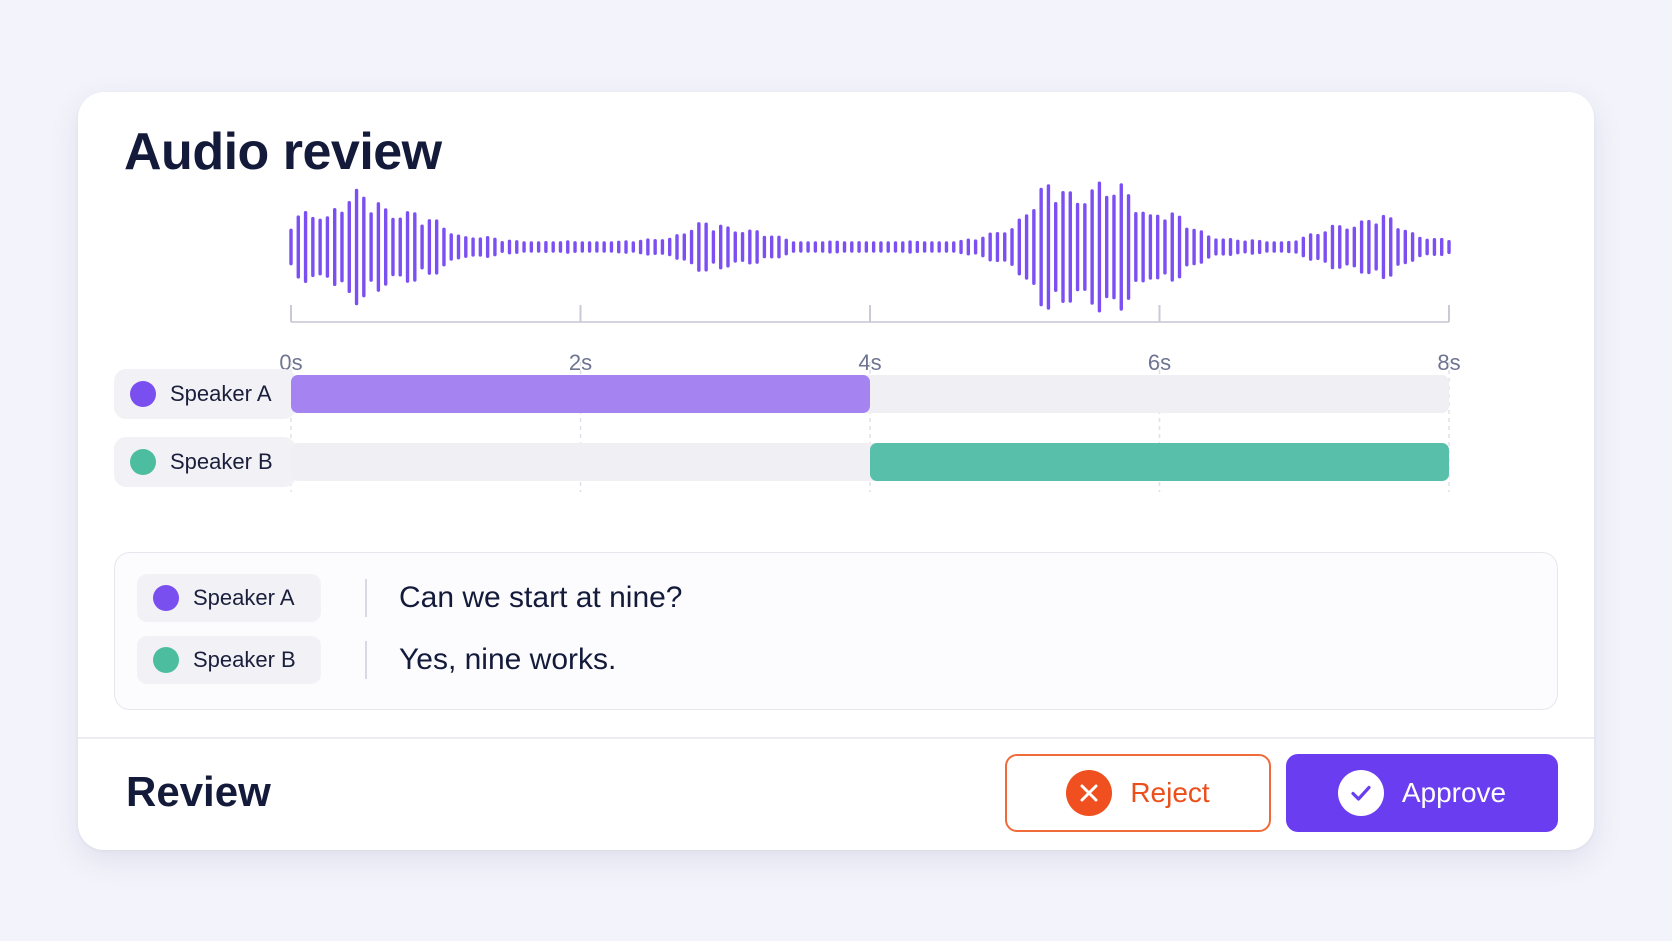  Describe the element at coordinates (541, 597) in the screenshot. I see `transcript-text: Can we start at nine?` at that location.